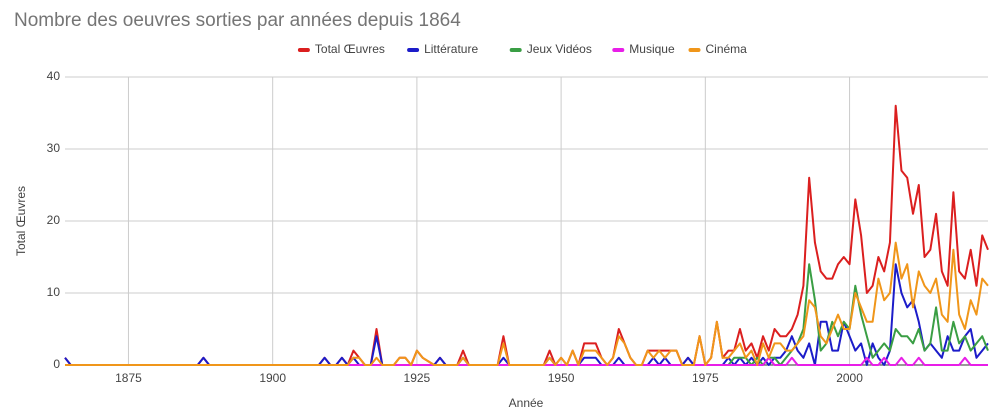 Image resolution: width=1000 pixels, height=413 pixels. I want to click on x-tick-label: 2000, so click(849, 378).